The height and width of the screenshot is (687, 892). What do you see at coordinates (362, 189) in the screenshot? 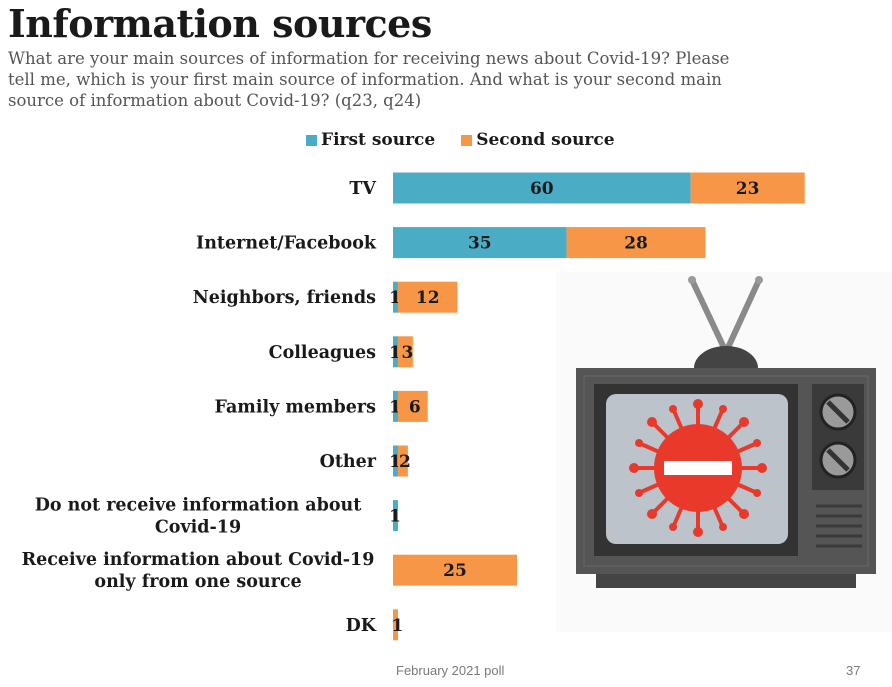
I see `category-label: TV` at bounding box center [362, 189].